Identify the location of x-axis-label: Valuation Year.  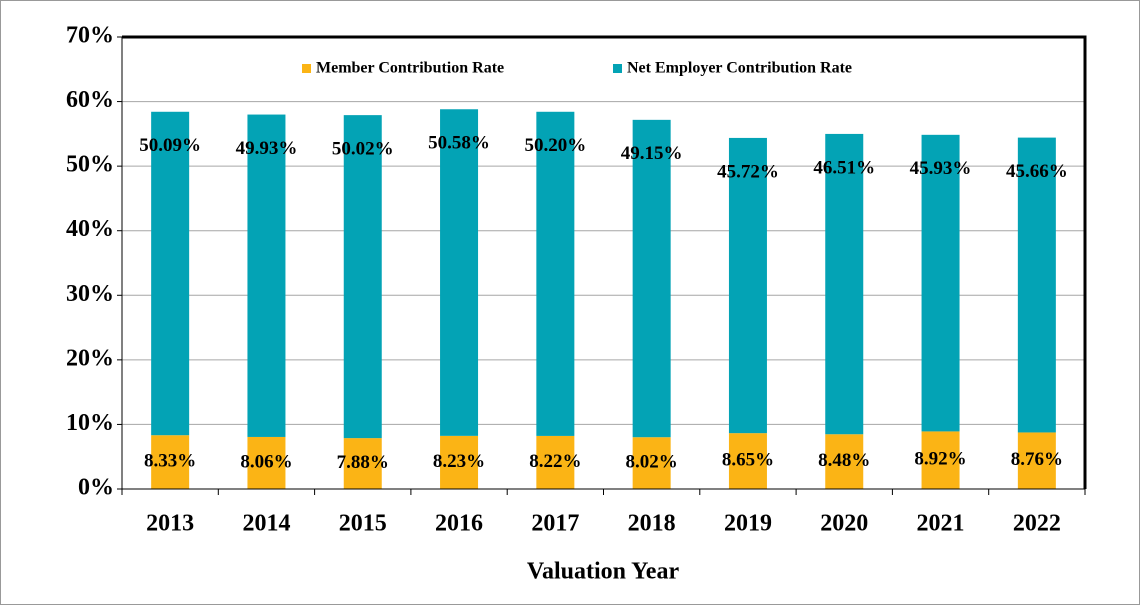
(603, 572).